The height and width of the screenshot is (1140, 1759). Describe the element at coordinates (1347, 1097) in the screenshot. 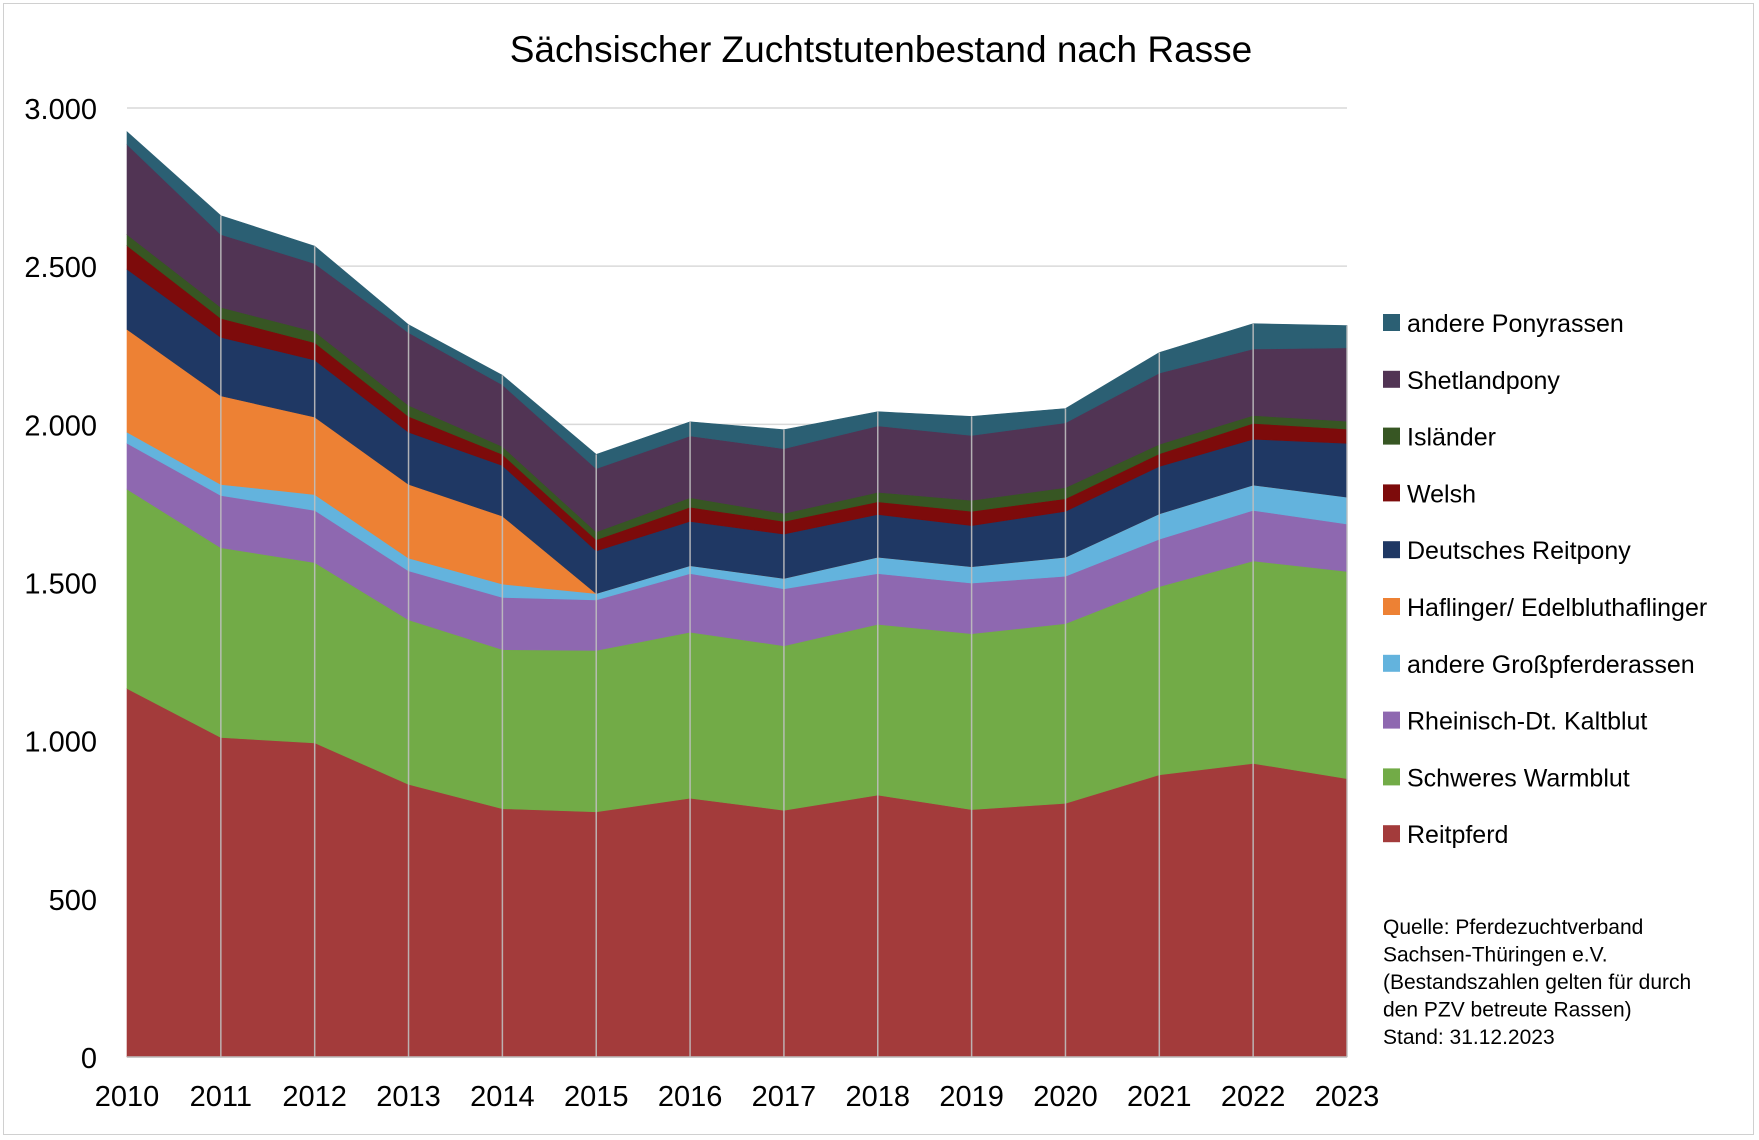

I see `x-tick-label: 2023` at that location.